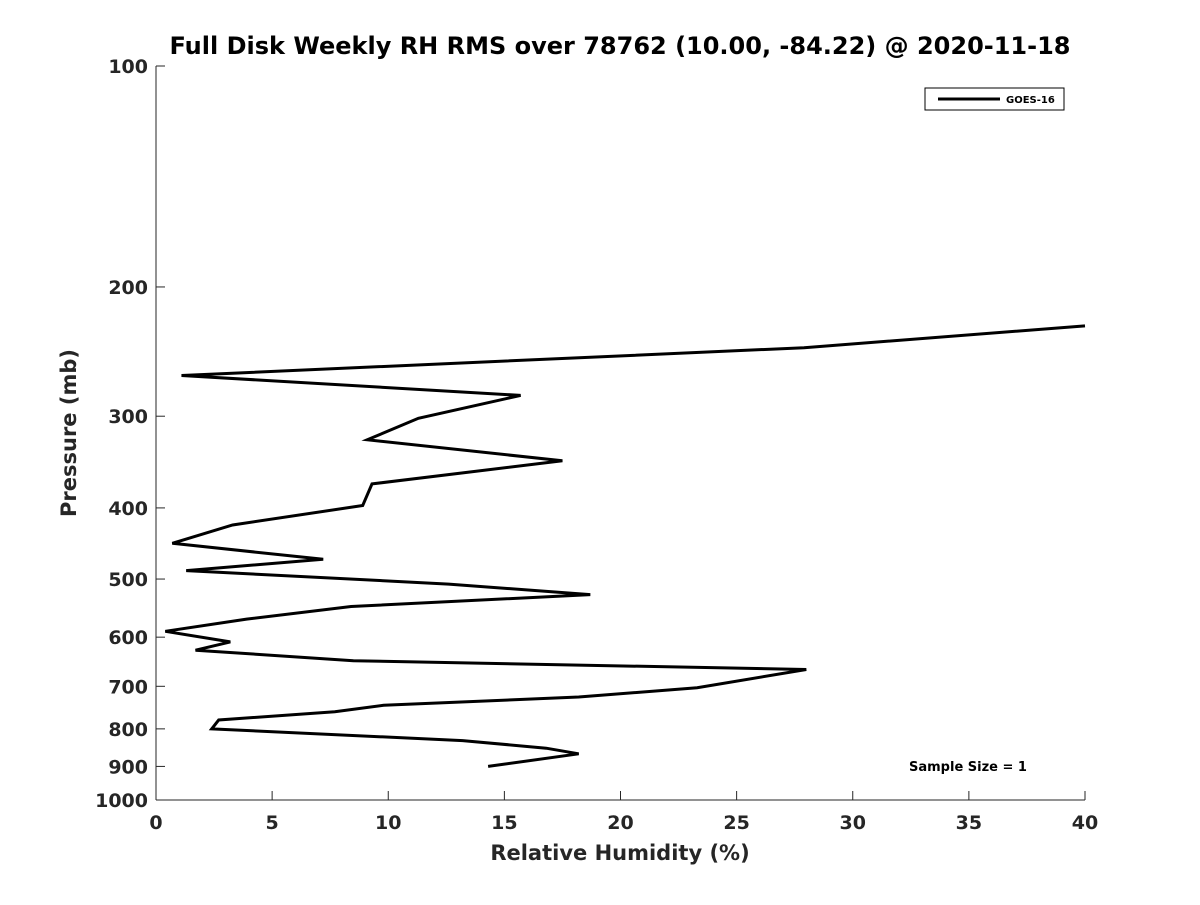 Image resolution: width=1200 pixels, height=905 pixels. I want to click on x-tick-label: 15, so click(504, 823).